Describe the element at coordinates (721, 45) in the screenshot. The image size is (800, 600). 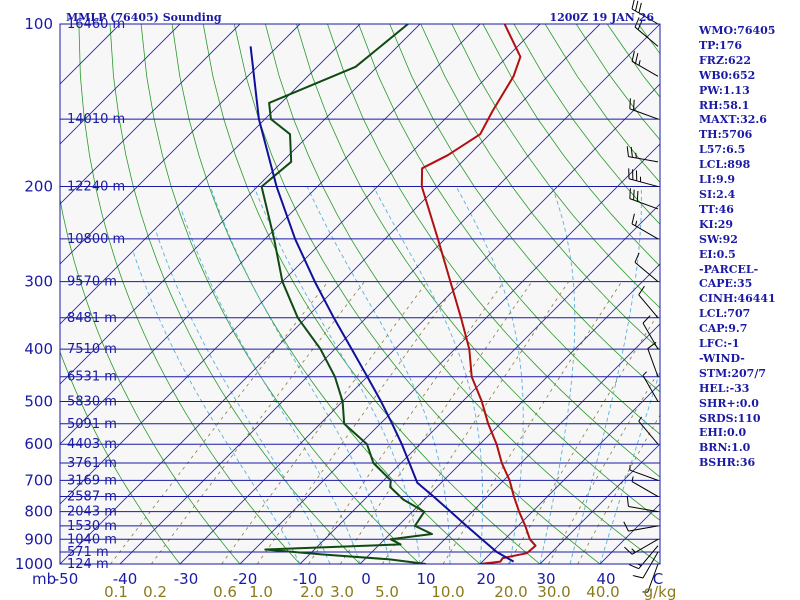
I see `index-item: TP:176` at that location.